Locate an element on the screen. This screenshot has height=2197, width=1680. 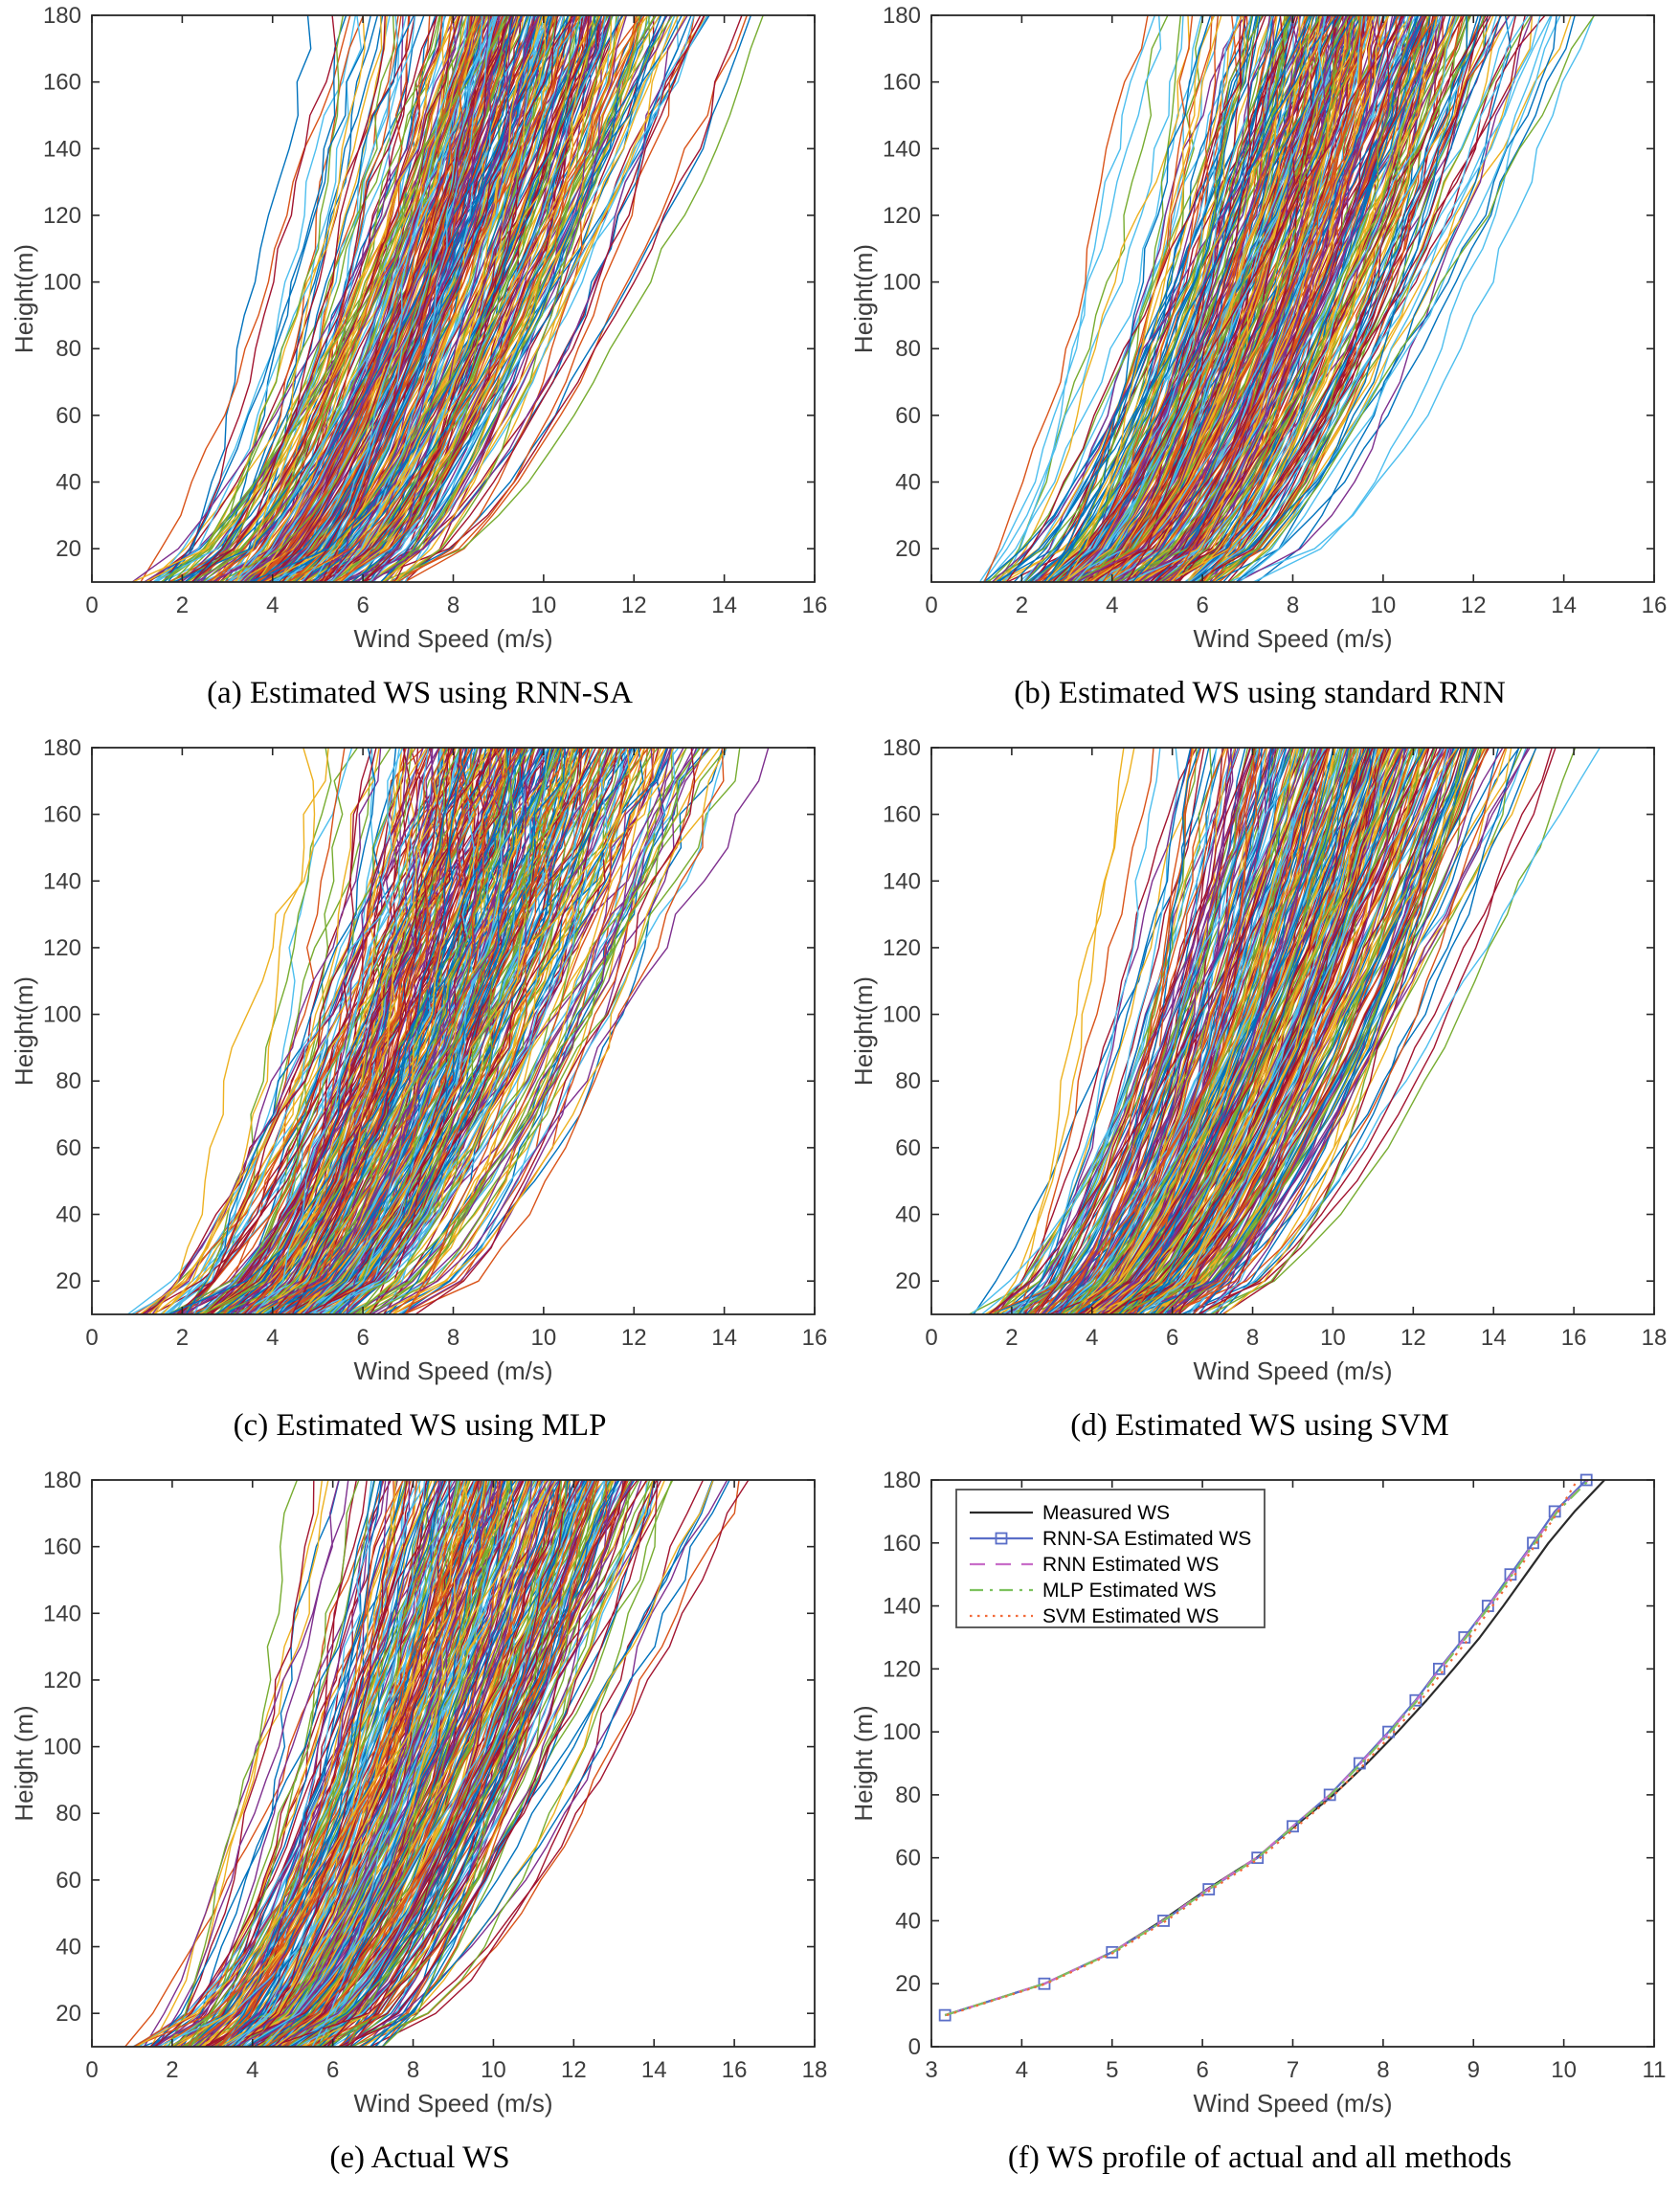
svg-text: 7 is located at coordinates (1293, 2070).